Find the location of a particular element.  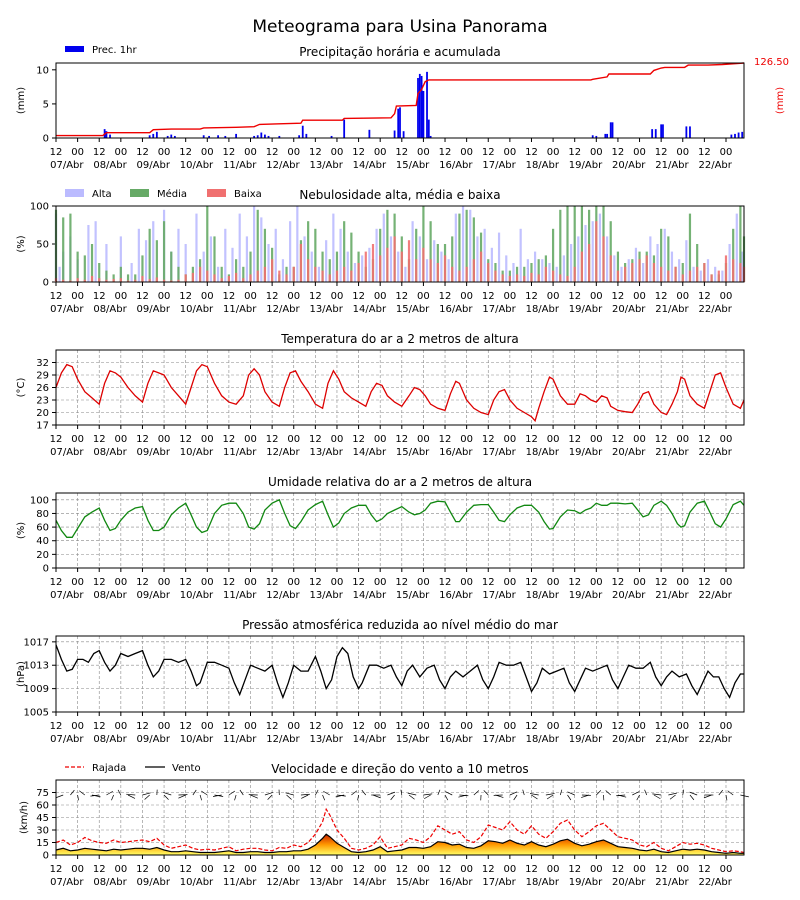

x-day-label: 17/Abr is located at coordinates (499, 309).